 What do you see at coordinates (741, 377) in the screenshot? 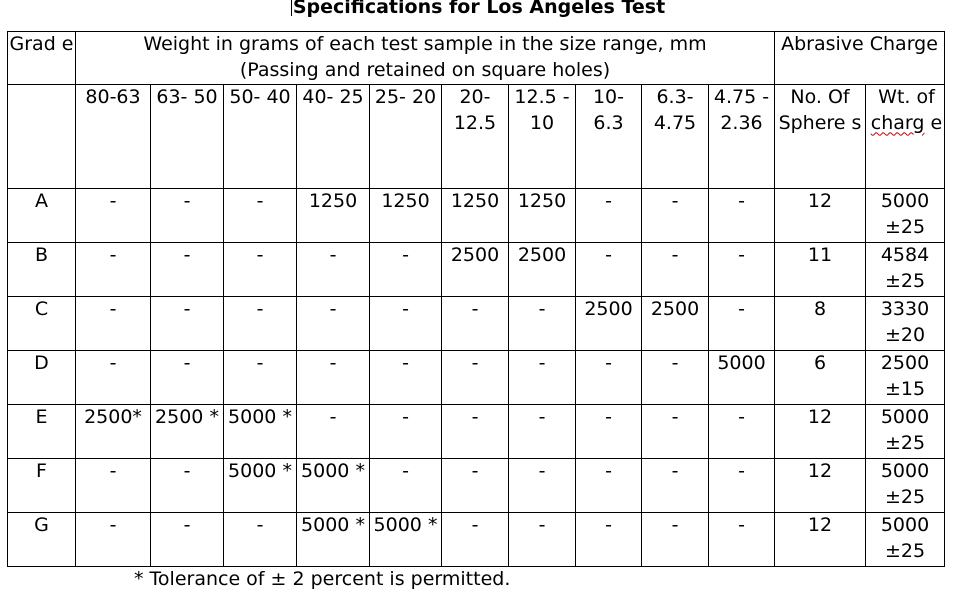
I see `weight-cell: 5000` at bounding box center [741, 377].